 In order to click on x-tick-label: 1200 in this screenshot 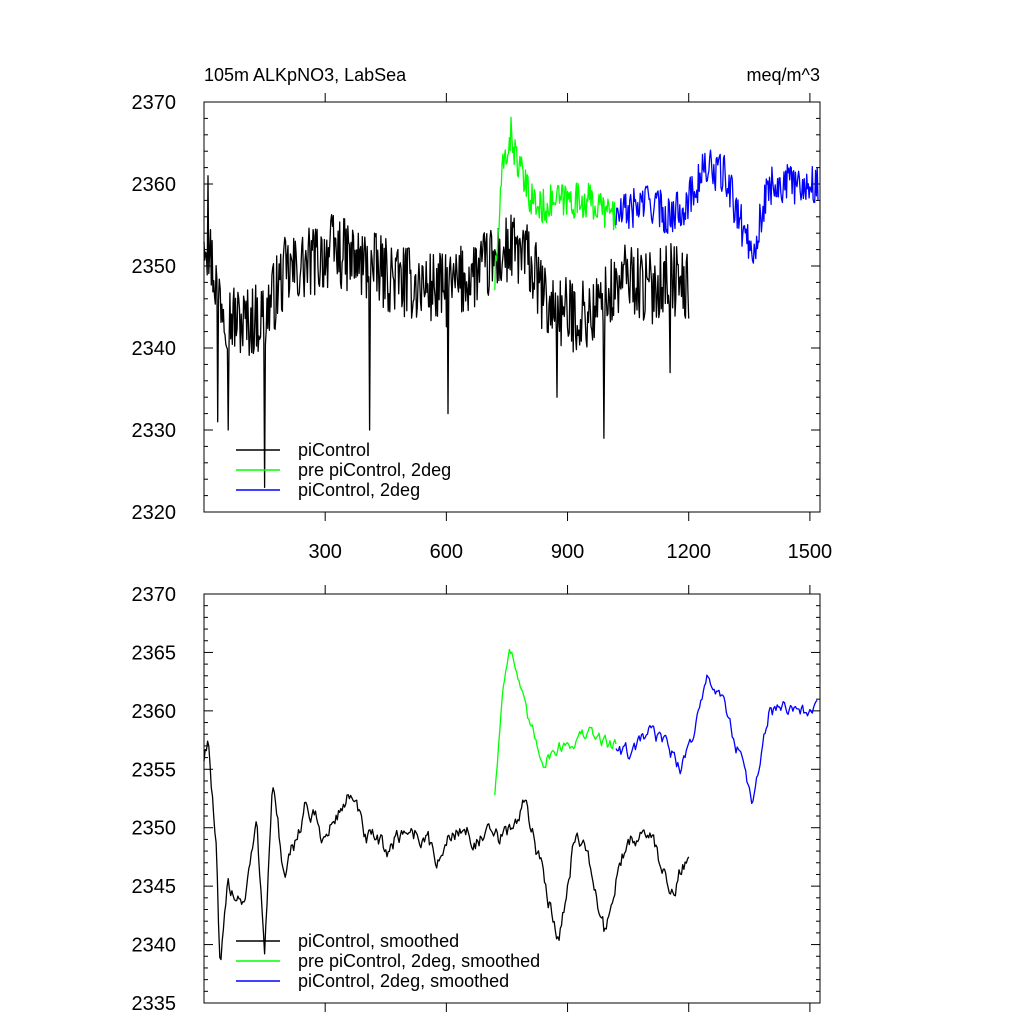, I will do `click(688, 552)`.